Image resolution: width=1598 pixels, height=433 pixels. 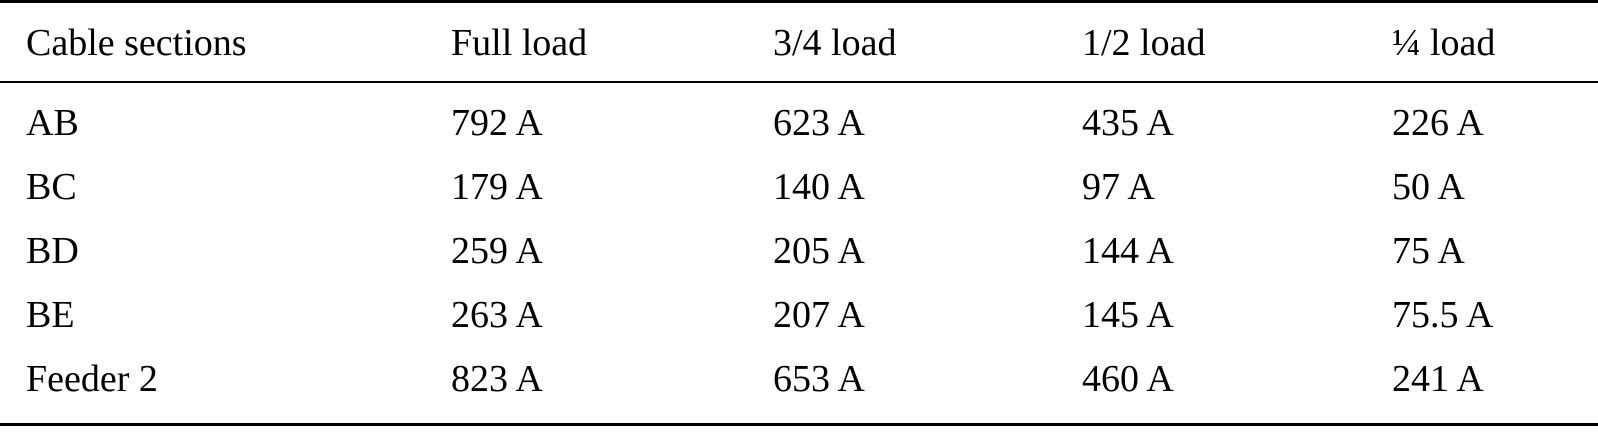 I want to click on table-cell: BE, so click(x=50, y=315).